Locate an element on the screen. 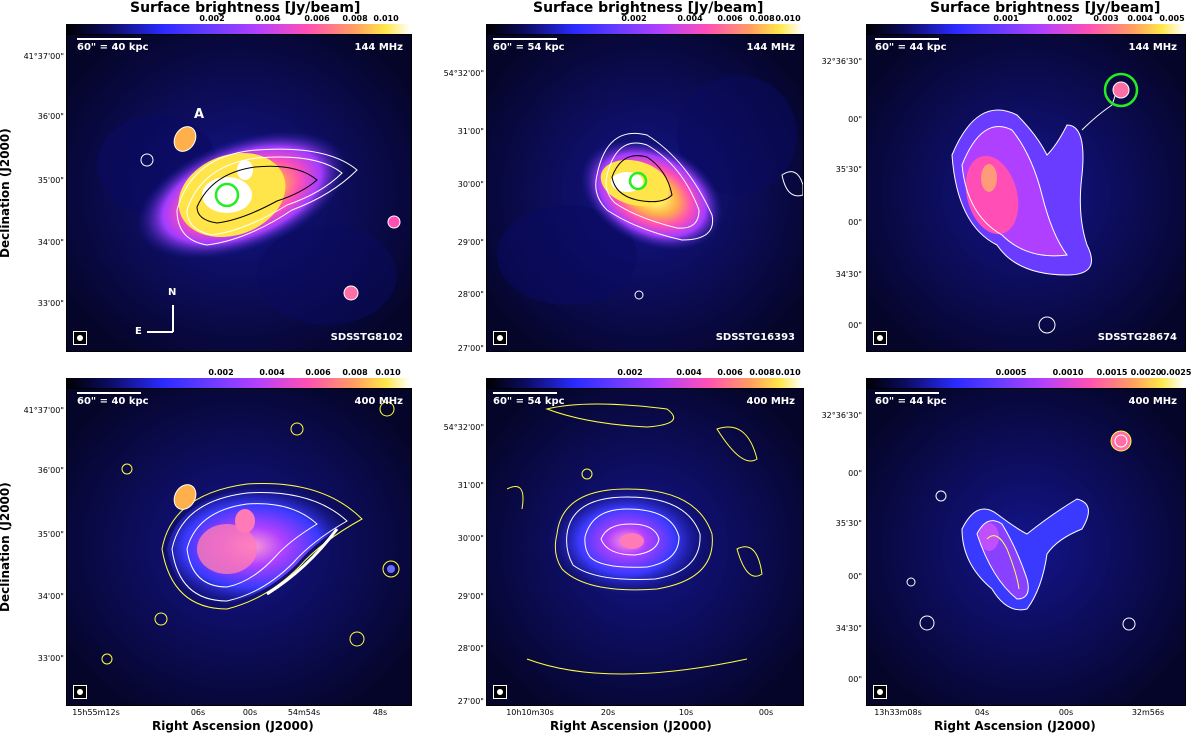  radio-map: 60" = 40 kpc 400 MHz is located at coordinates (239, 547).